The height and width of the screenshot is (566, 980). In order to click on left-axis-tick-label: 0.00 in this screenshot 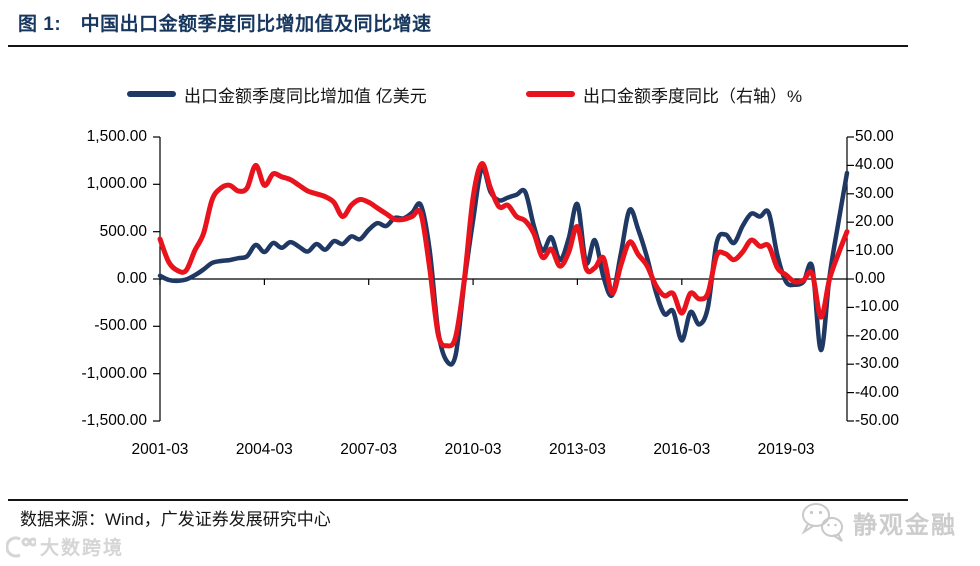, I will do `click(131, 278)`.